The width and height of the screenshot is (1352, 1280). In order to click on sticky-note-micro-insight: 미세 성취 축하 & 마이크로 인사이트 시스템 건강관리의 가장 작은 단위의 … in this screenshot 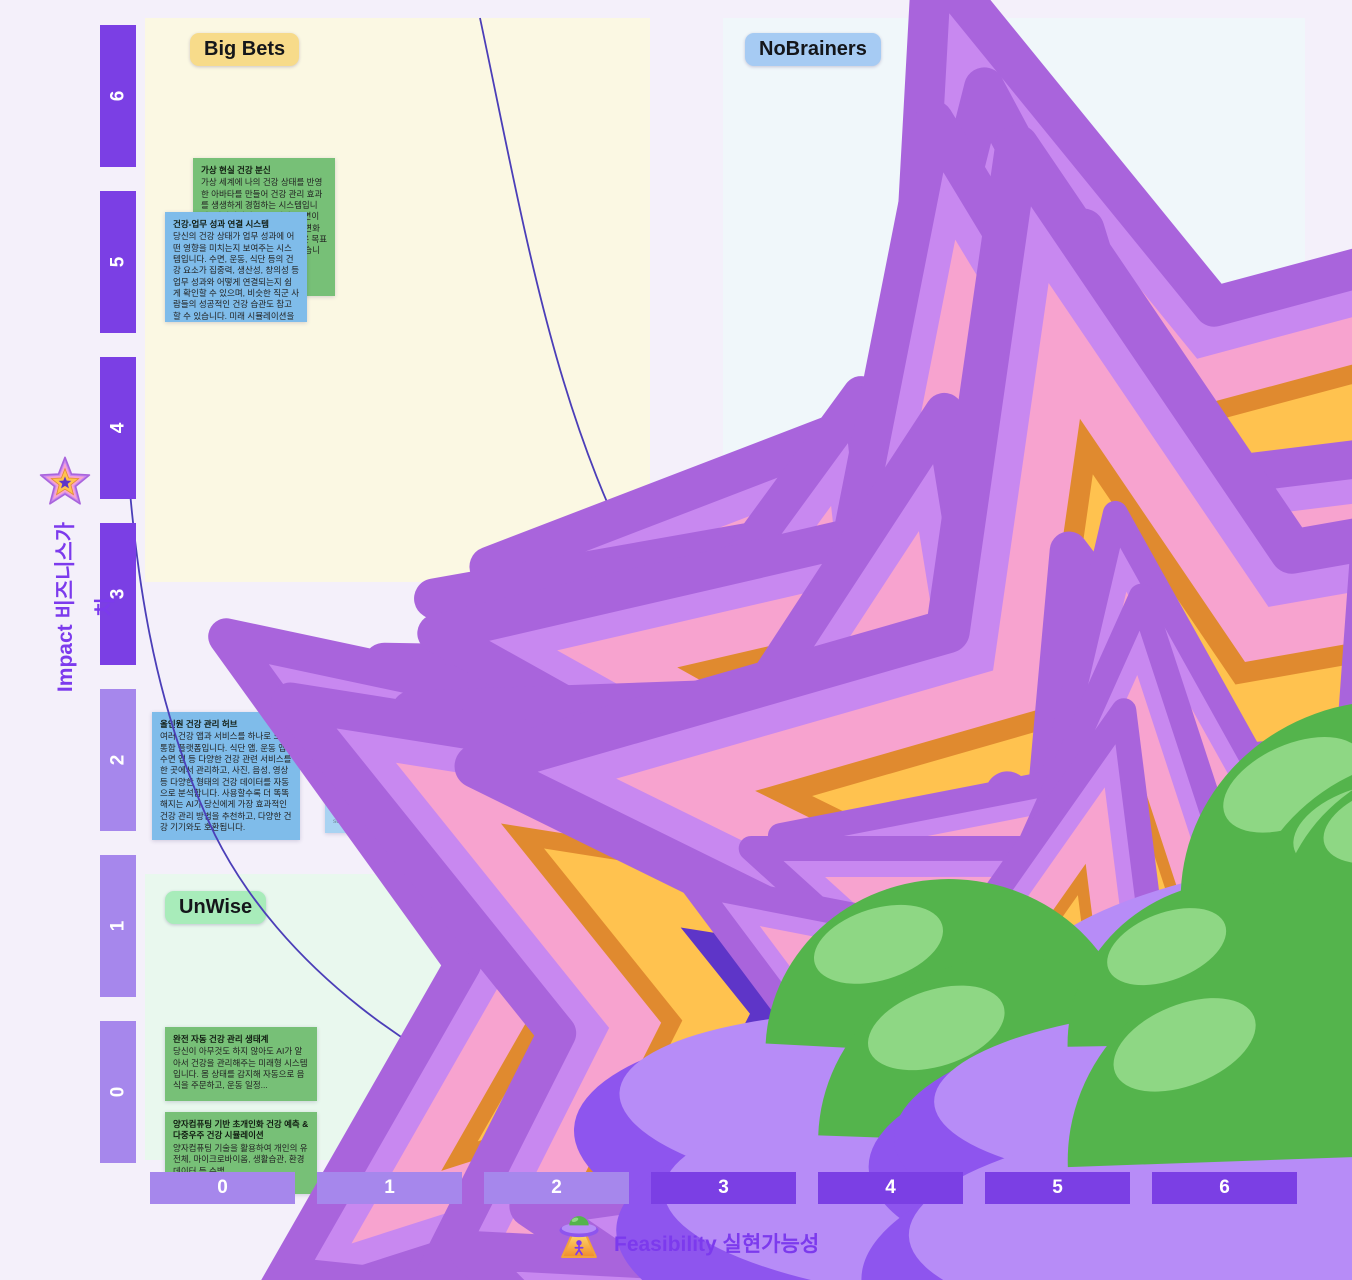, I will do `click(386, 719)`.